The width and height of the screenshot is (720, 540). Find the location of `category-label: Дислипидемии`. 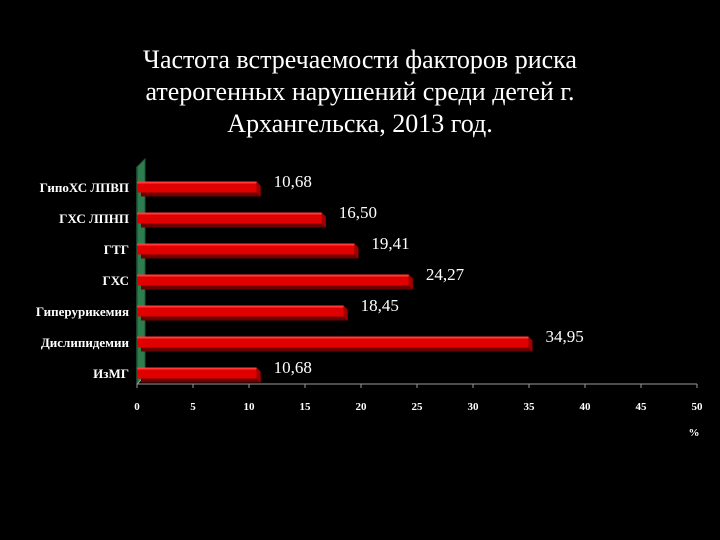

category-label: Дислипидемии is located at coordinates (85, 342).